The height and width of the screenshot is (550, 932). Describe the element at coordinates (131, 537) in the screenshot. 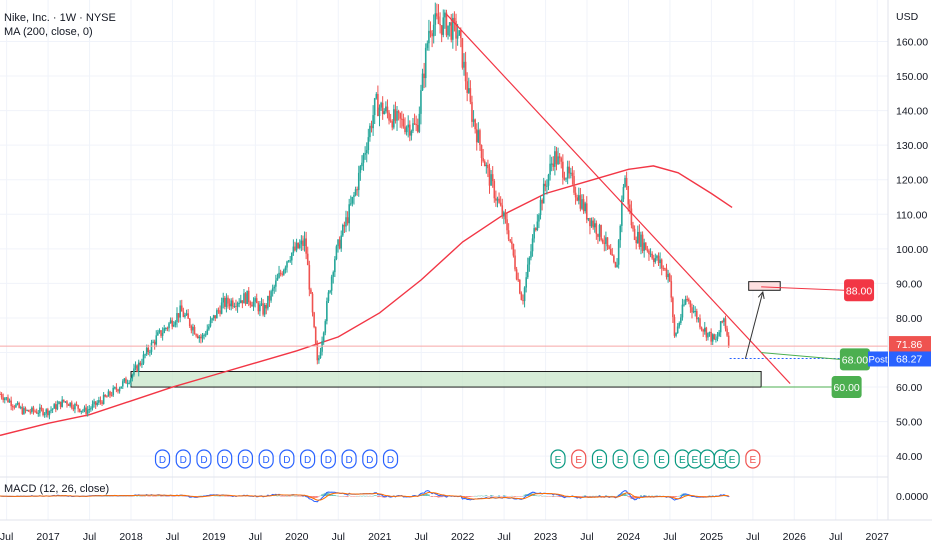

I see `time-tick-label: 2018` at that location.